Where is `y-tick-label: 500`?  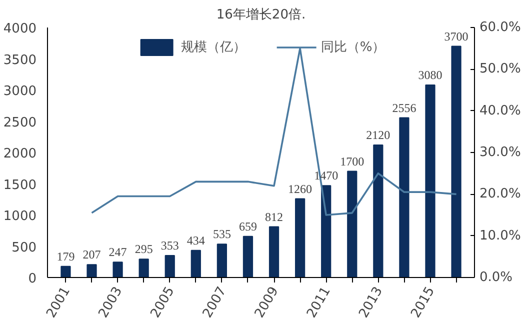
y-tick-label: 500 is located at coordinates (24, 248).